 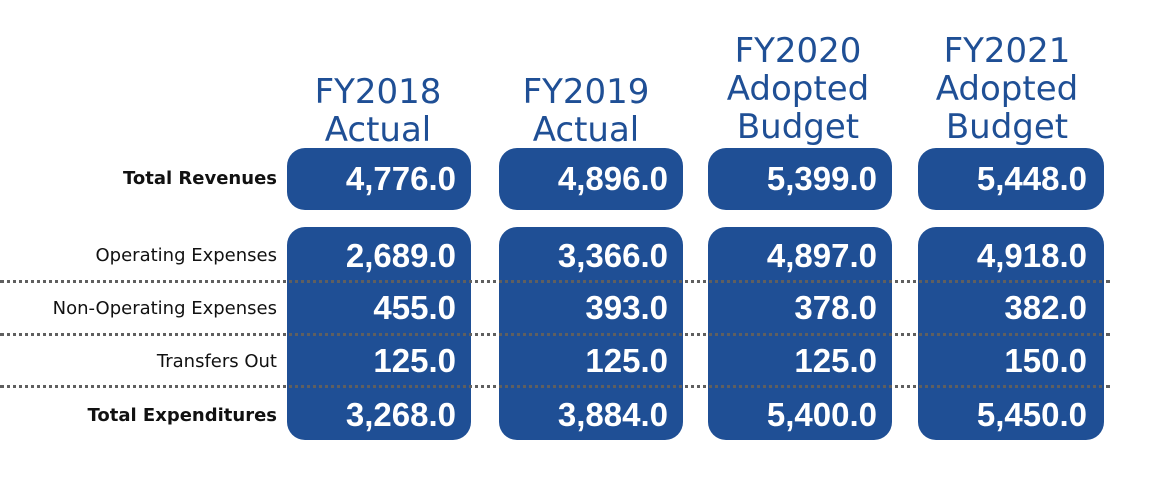 What do you see at coordinates (400, 255) in the screenshot?
I see `value-operating-expenses-fy2018: 2,689.0` at bounding box center [400, 255].